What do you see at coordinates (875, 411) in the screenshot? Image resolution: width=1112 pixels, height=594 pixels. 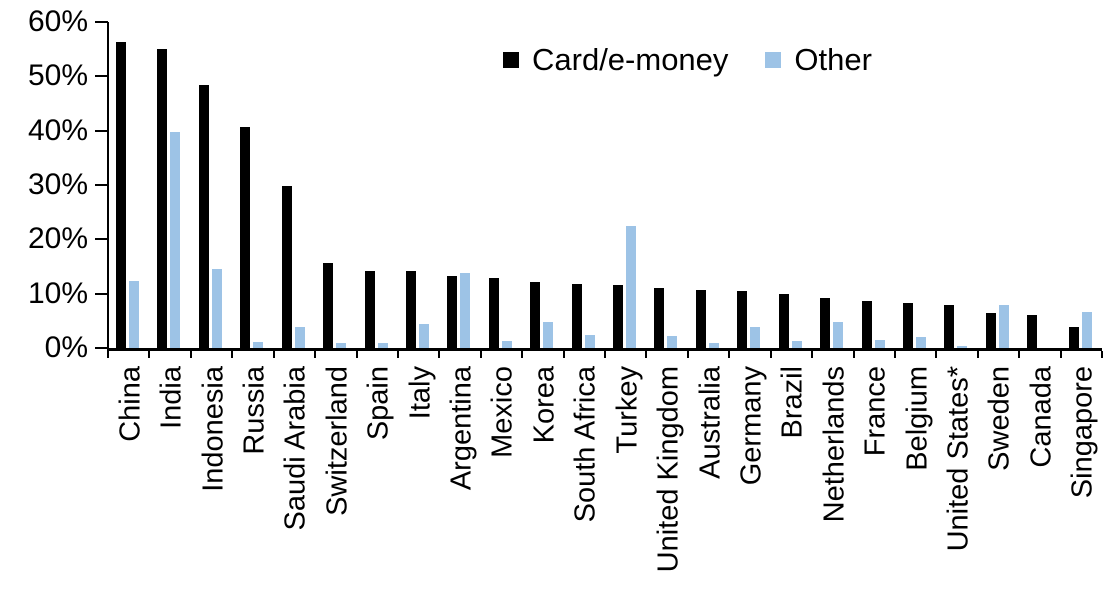 I see `x-axis-label: France` at bounding box center [875, 411].